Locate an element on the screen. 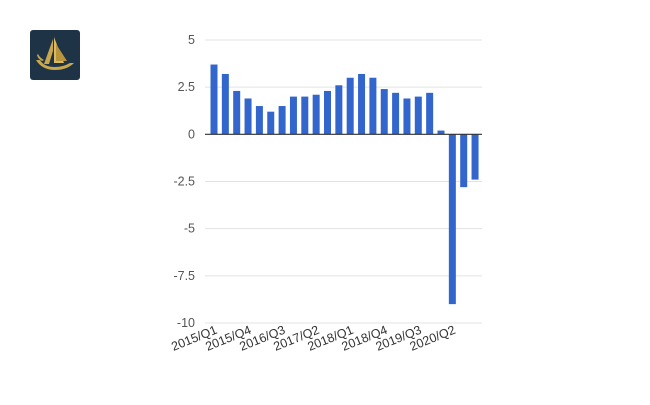 This screenshot has width=650, height=405. brand-logo is located at coordinates (55, 55).